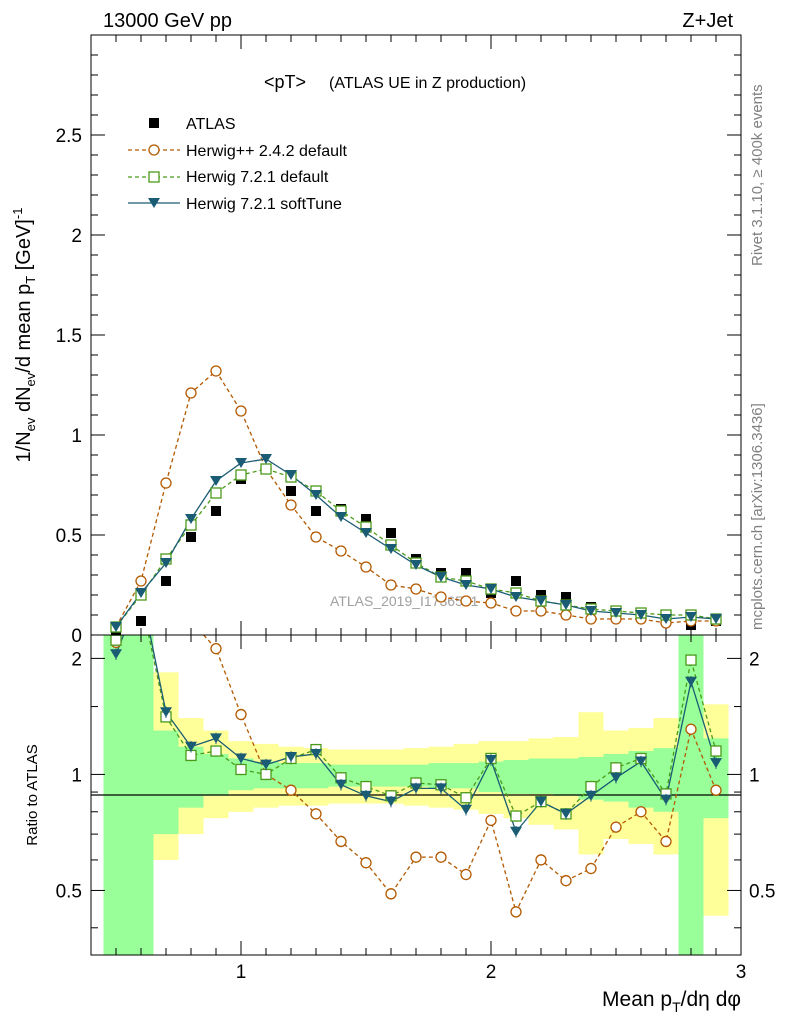  Describe the element at coordinates (76, 775) in the screenshot. I see `ratio-y-tick-label: 1` at that location.